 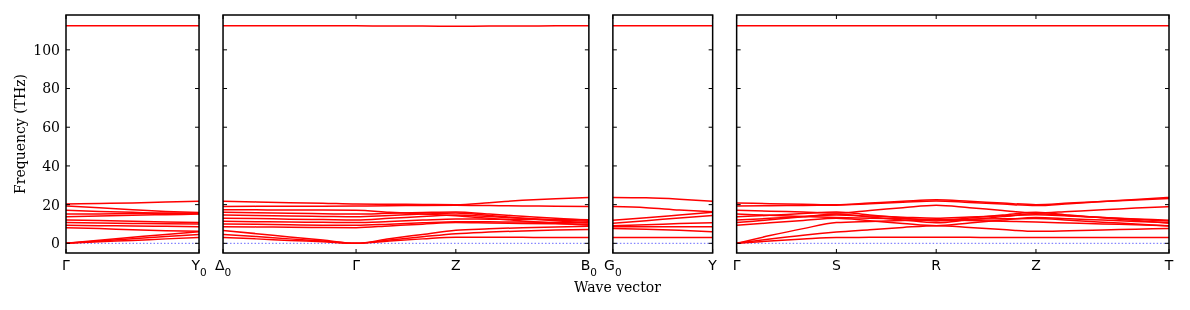 What do you see at coordinates (223, 267) in the screenshot?
I see `x-tick-label: Δ$_{0}$` at bounding box center [223, 267].